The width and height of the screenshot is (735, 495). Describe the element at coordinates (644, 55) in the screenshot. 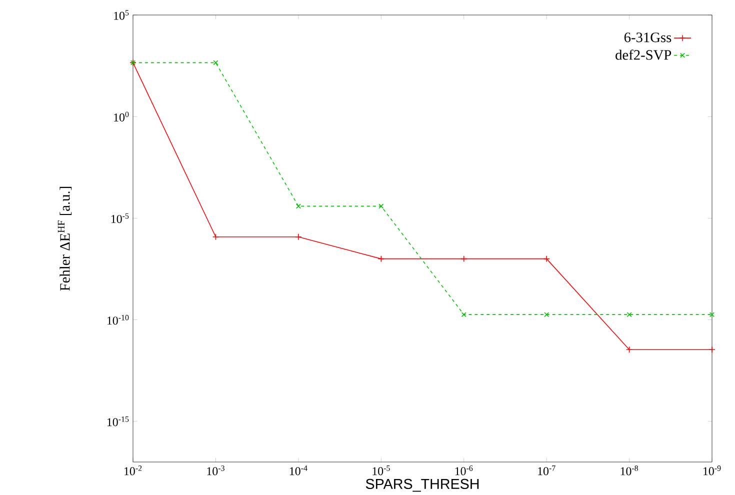

I see `legend-label: def2-SVP` at that location.